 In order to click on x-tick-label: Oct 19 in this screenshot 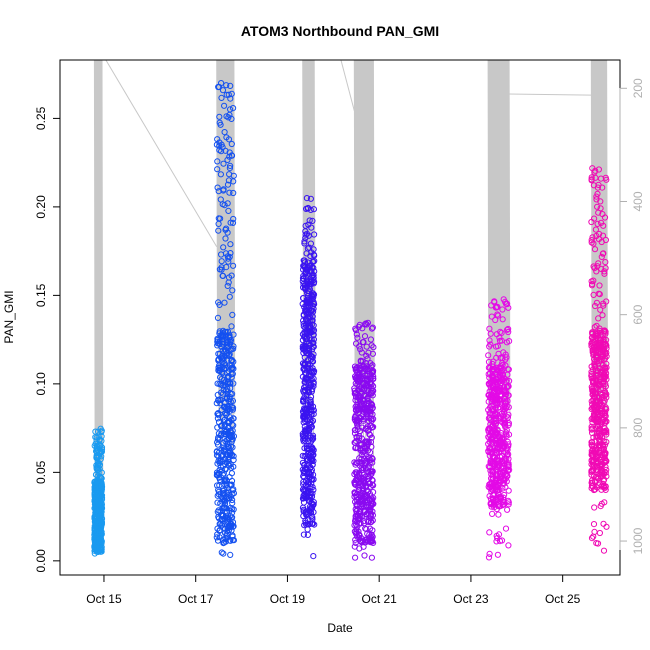, I will do `click(288, 599)`.